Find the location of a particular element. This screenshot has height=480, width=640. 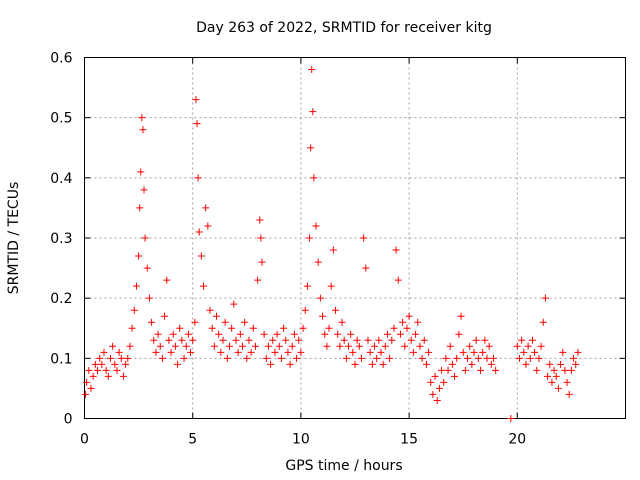

y-tick-label: 0.6 is located at coordinates (61, 59).